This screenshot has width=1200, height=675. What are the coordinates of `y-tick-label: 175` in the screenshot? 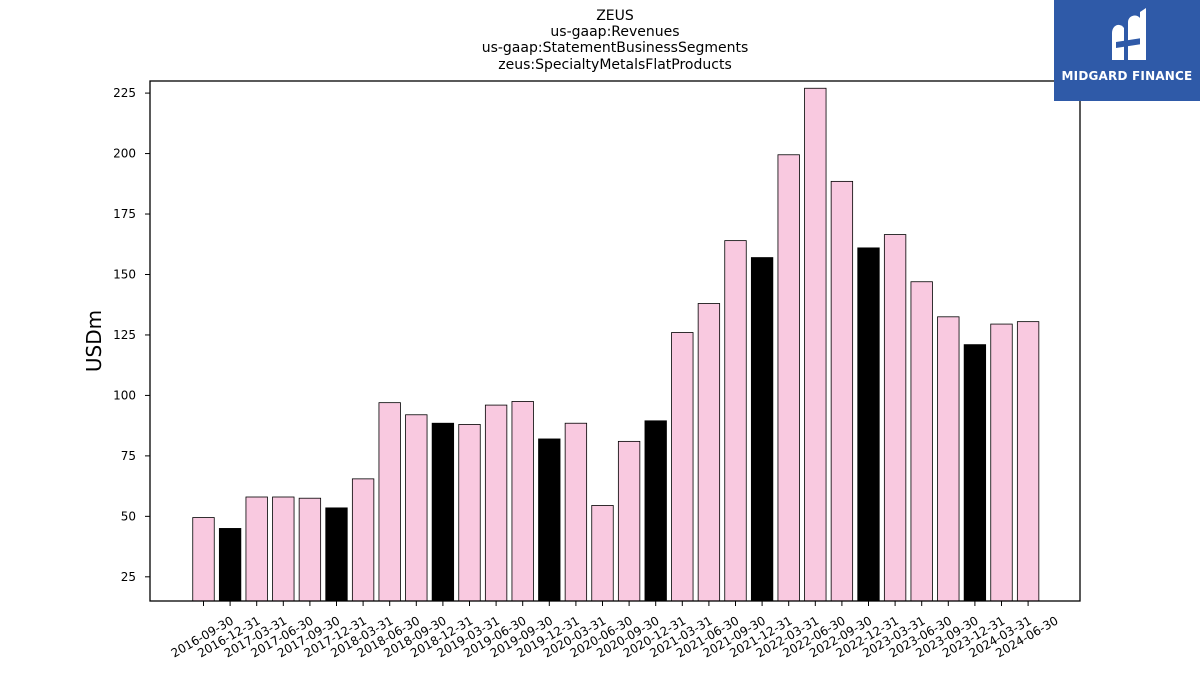 It's located at (124, 214).